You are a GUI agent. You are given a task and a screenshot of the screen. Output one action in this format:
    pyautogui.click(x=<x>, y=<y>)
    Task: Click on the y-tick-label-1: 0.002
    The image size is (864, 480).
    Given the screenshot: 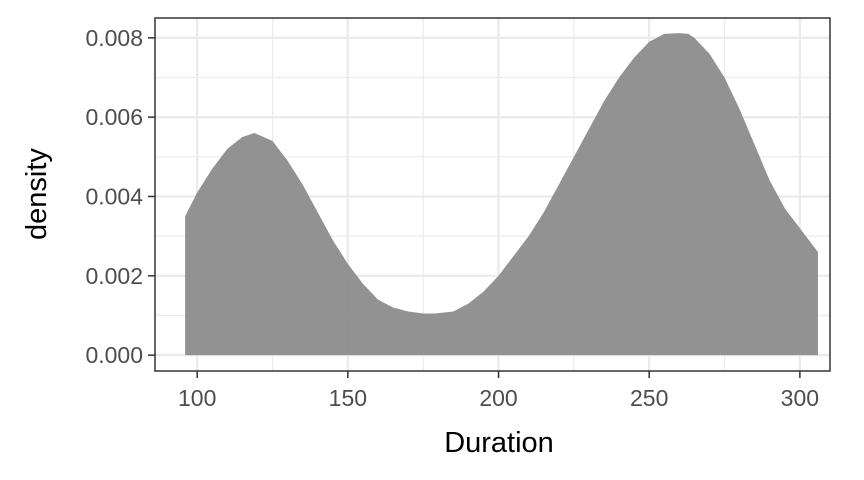 What is the action you would take?
    pyautogui.click(x=114, y=276)
    